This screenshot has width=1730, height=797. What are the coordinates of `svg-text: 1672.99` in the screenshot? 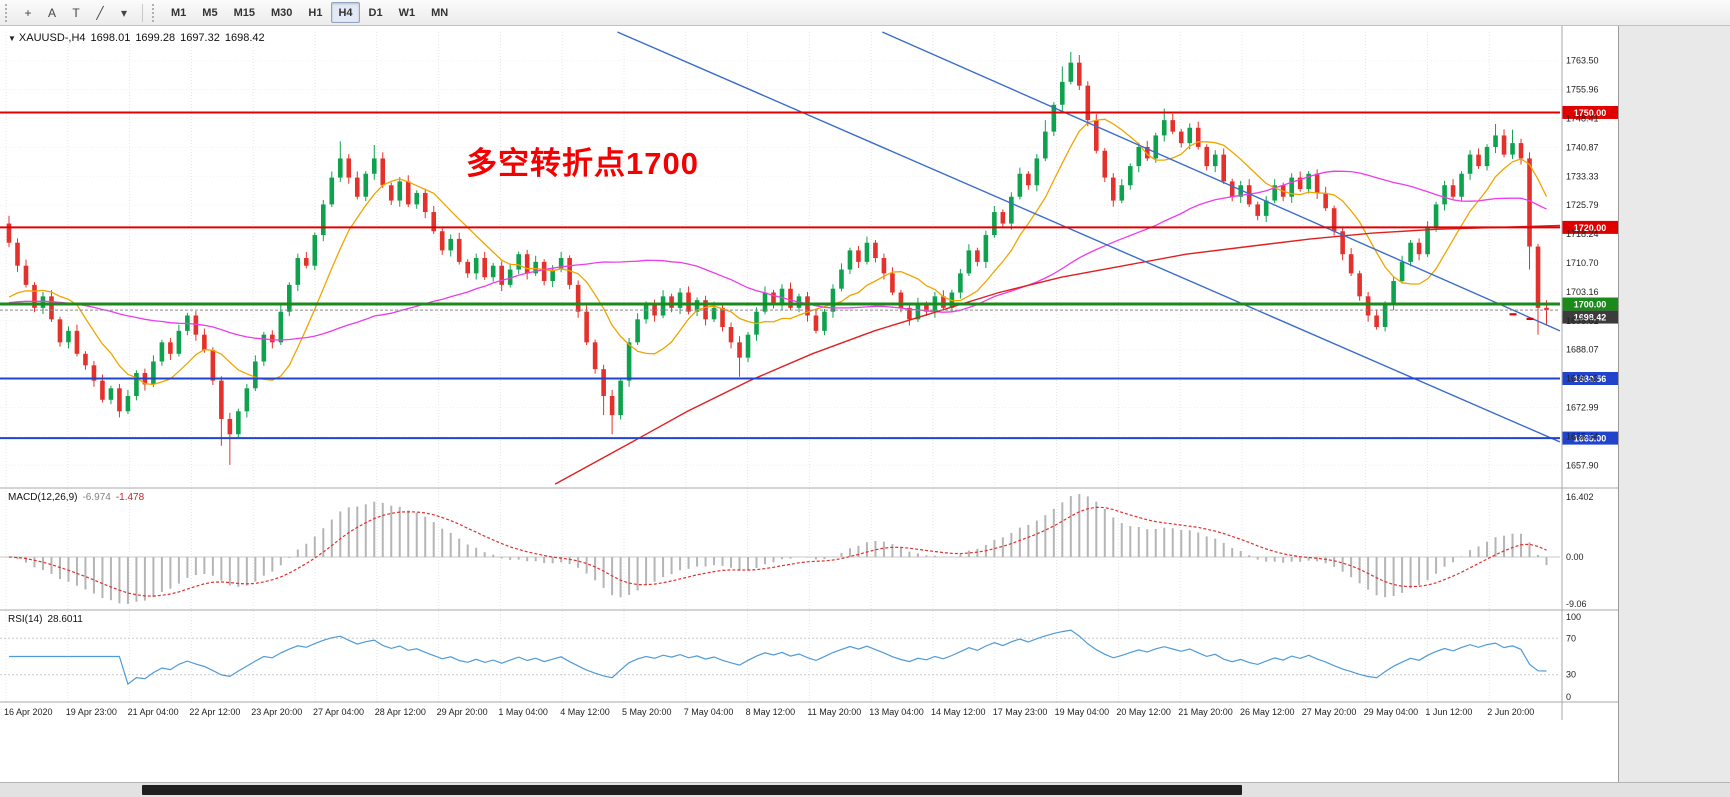 It's located at (1582, 407).